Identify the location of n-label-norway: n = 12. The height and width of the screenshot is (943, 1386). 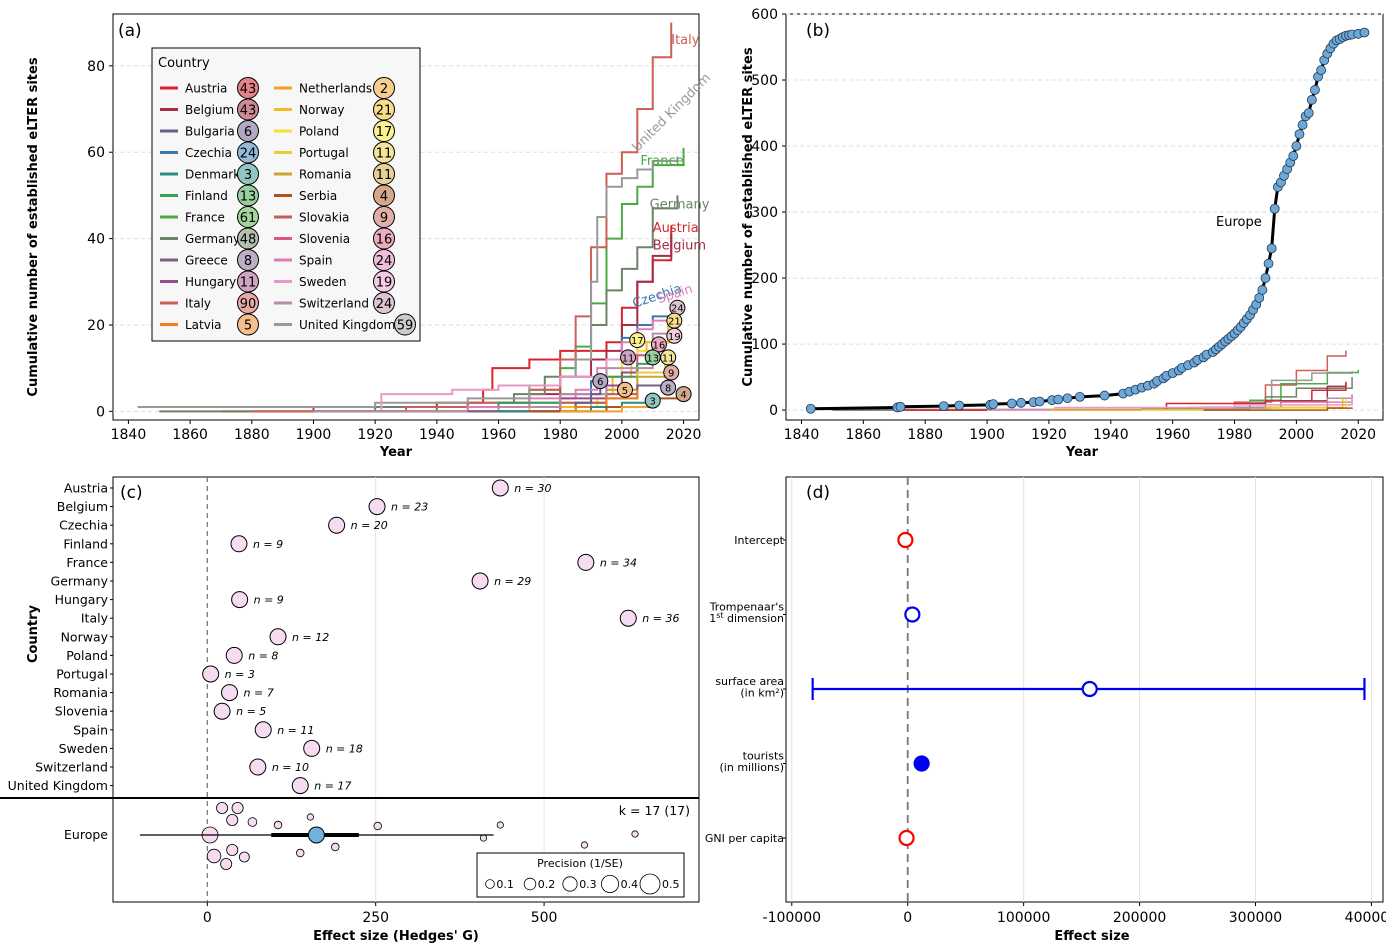
(310, 637).